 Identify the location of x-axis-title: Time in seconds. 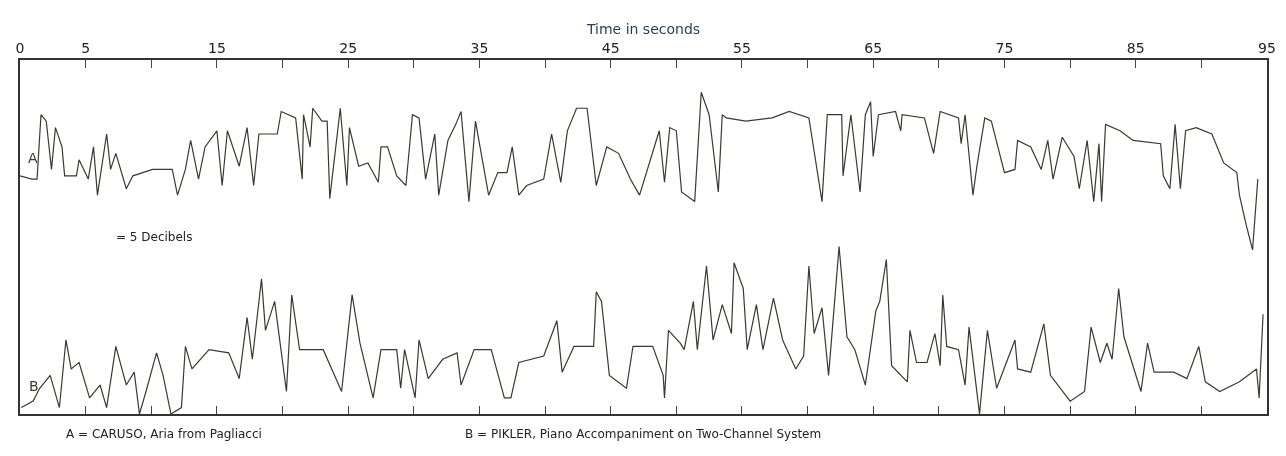
(643, 28).